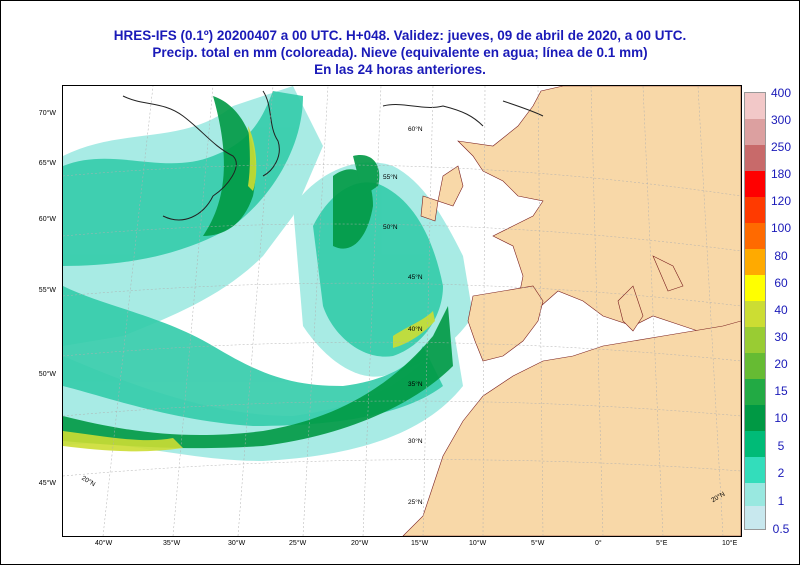 Image resolution: width=800 pixels, height=565 pixels. I want to click on lon-label-0: 0°, so click(598, 543).